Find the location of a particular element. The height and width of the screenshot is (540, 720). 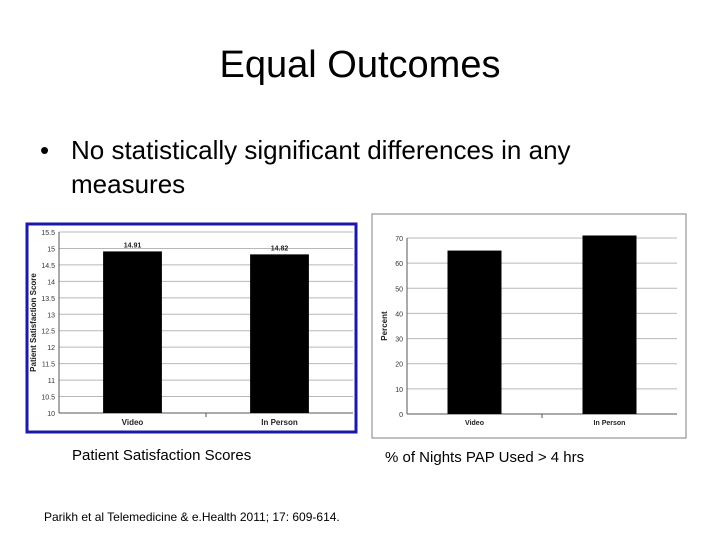

y-tick-label: 11.5 is located at coordinates (48, 365).